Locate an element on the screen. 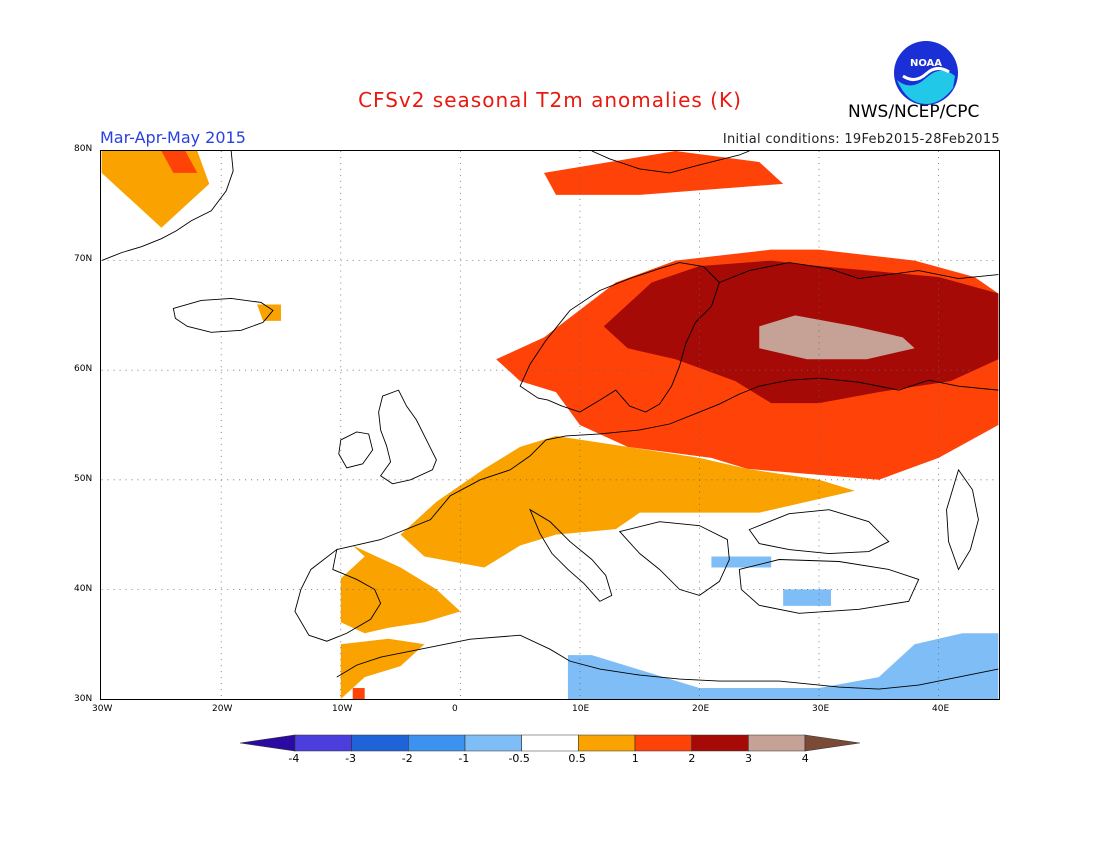  initial-conditions: Initial conditions: 19Feb2015-28Feb2015 is located at coordinates (861, 139).